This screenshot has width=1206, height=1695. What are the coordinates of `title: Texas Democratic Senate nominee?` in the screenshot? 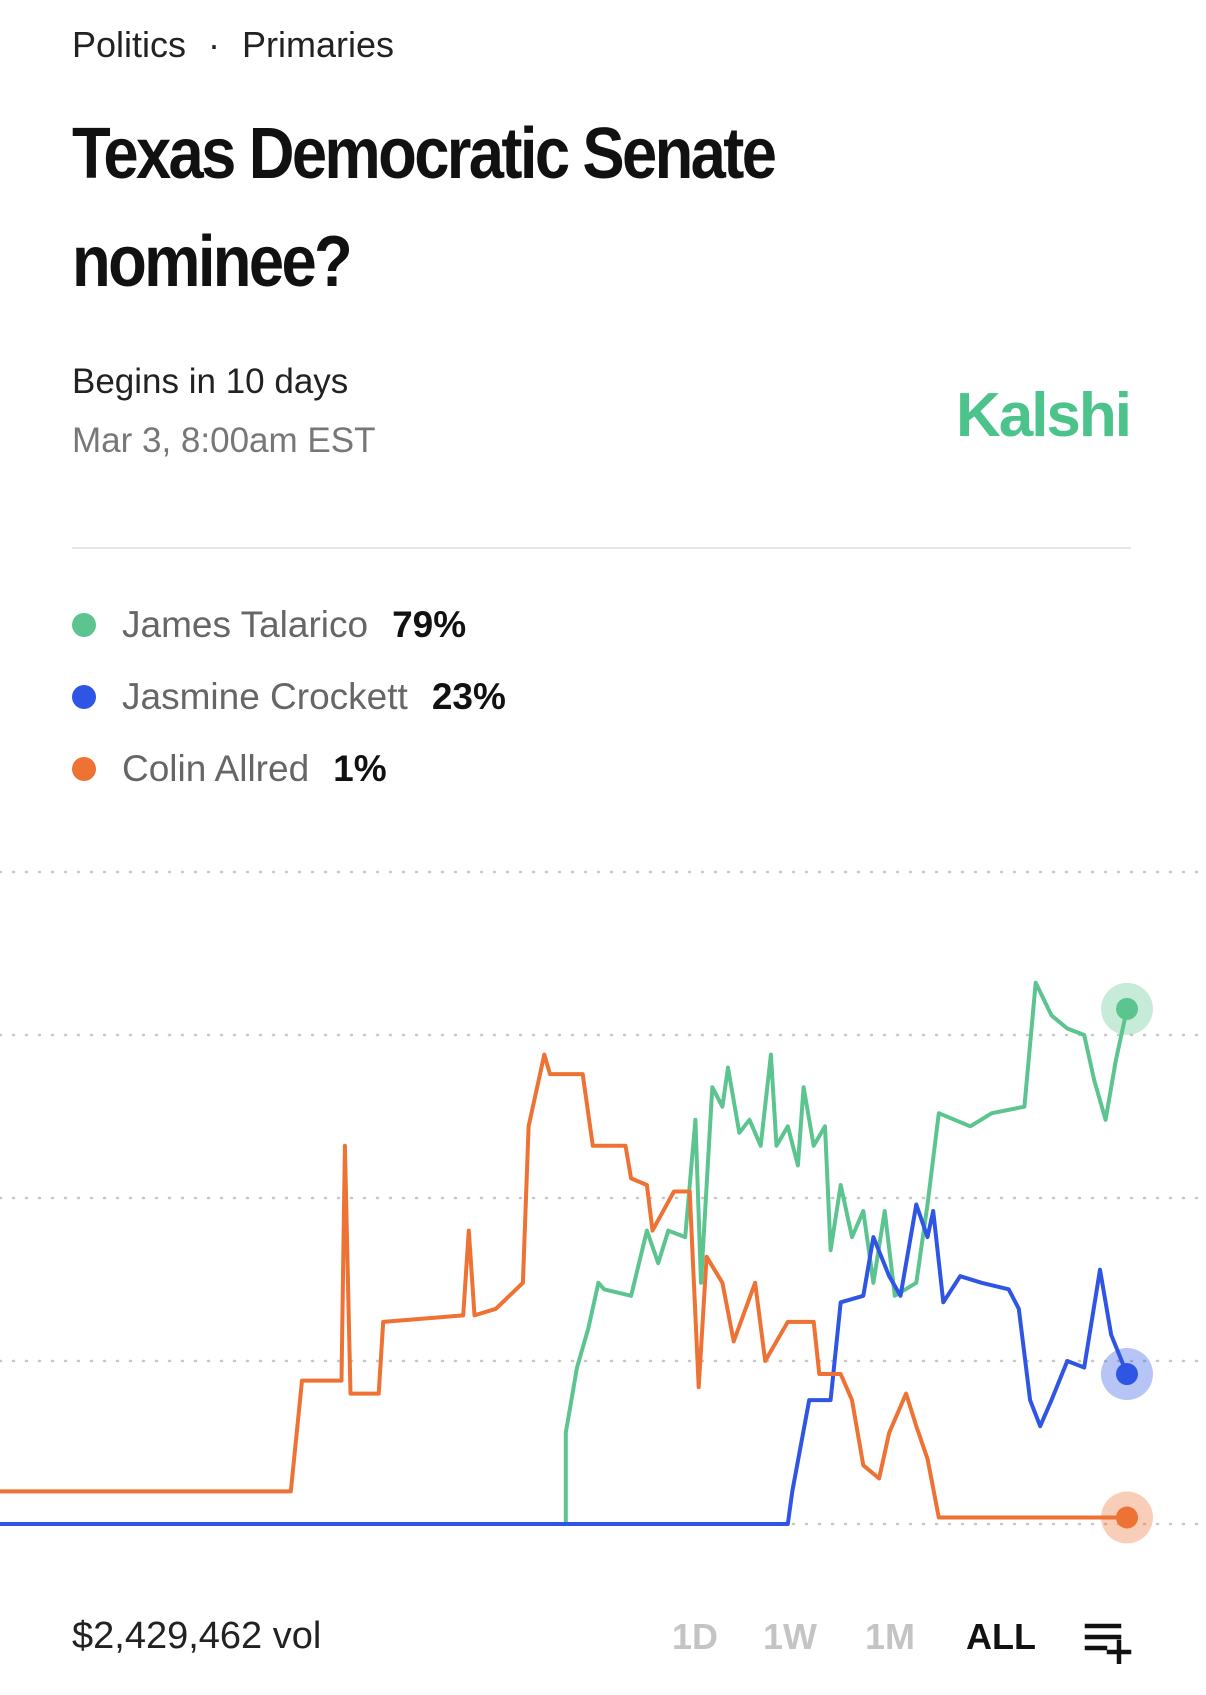 It's located at (424, 208).